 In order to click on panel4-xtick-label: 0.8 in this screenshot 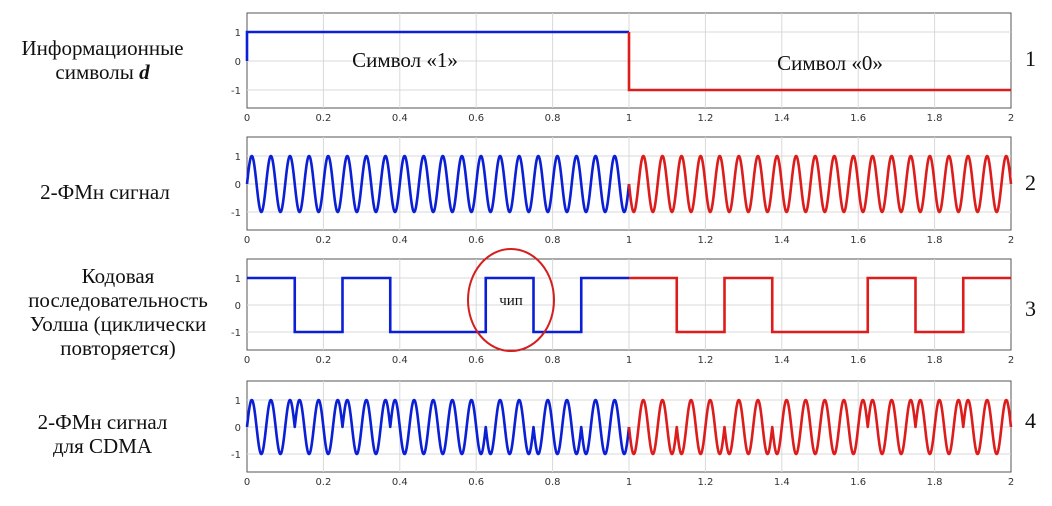, I will do `click(553, 482)`.